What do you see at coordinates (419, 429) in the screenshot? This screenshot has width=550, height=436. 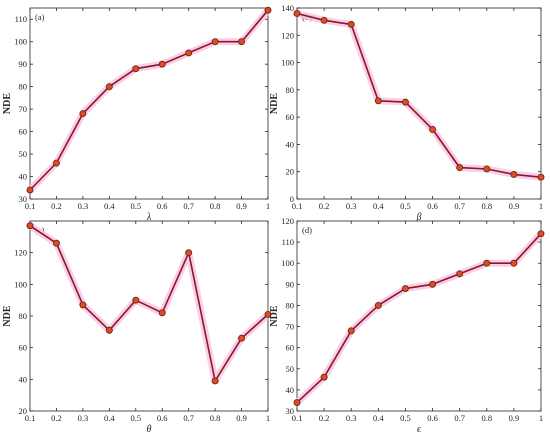 I see `x-axis-label: ϵ` at bounding box center [419, 429].